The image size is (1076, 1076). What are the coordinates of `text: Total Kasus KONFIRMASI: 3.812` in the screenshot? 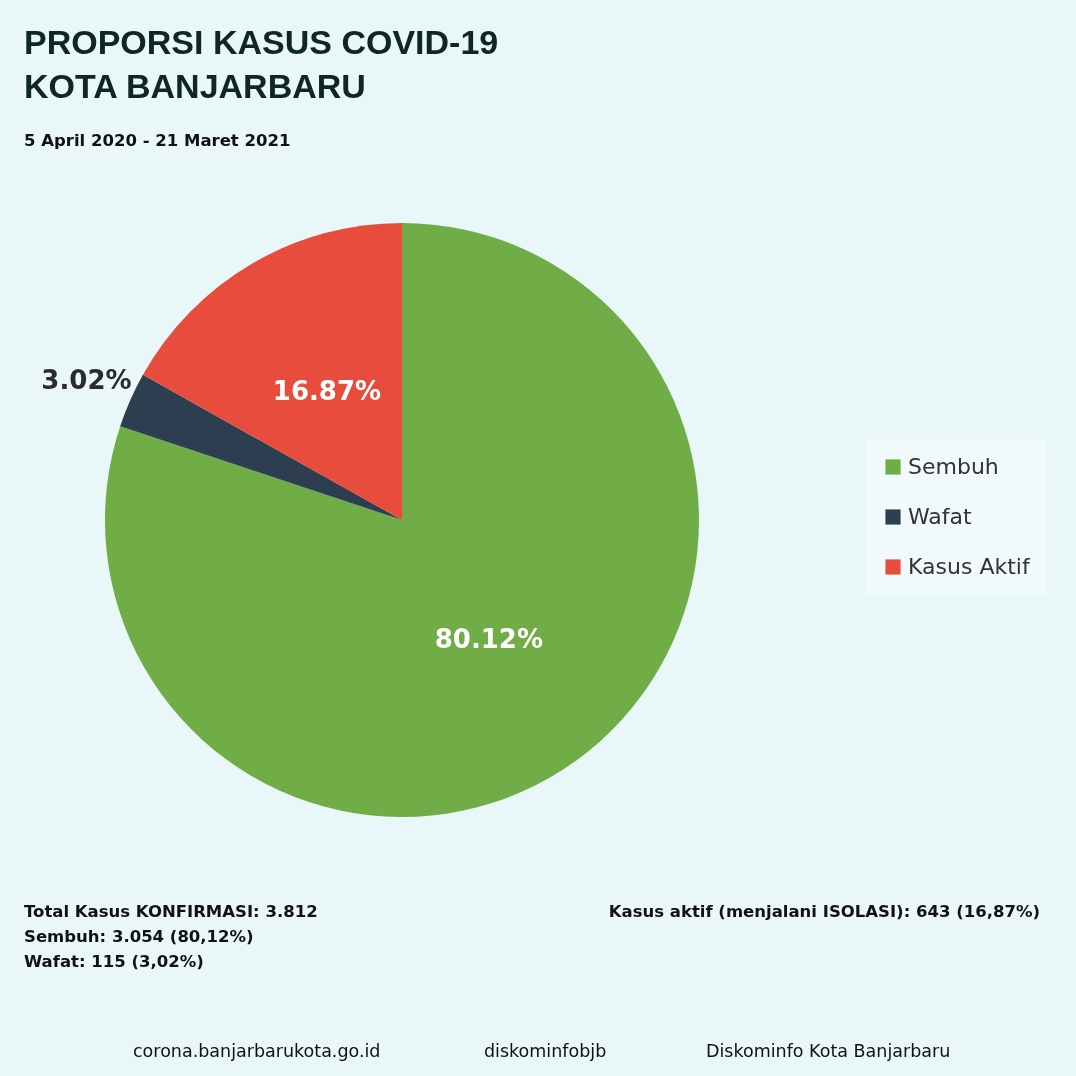 It's located at (171, 911).